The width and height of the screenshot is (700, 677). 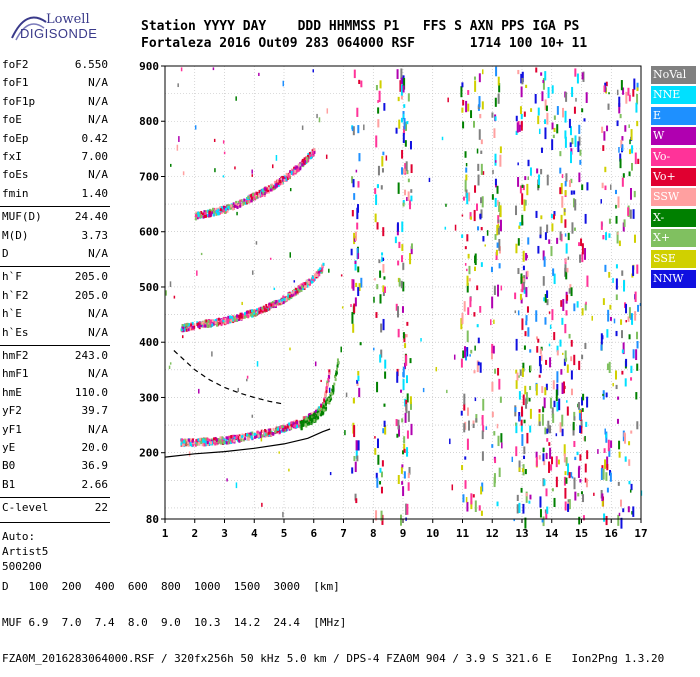 What do you see at coordinates (149, 453) in the screenshot?
I see `y-tick-label: 200` at bounding box center [149, 453].